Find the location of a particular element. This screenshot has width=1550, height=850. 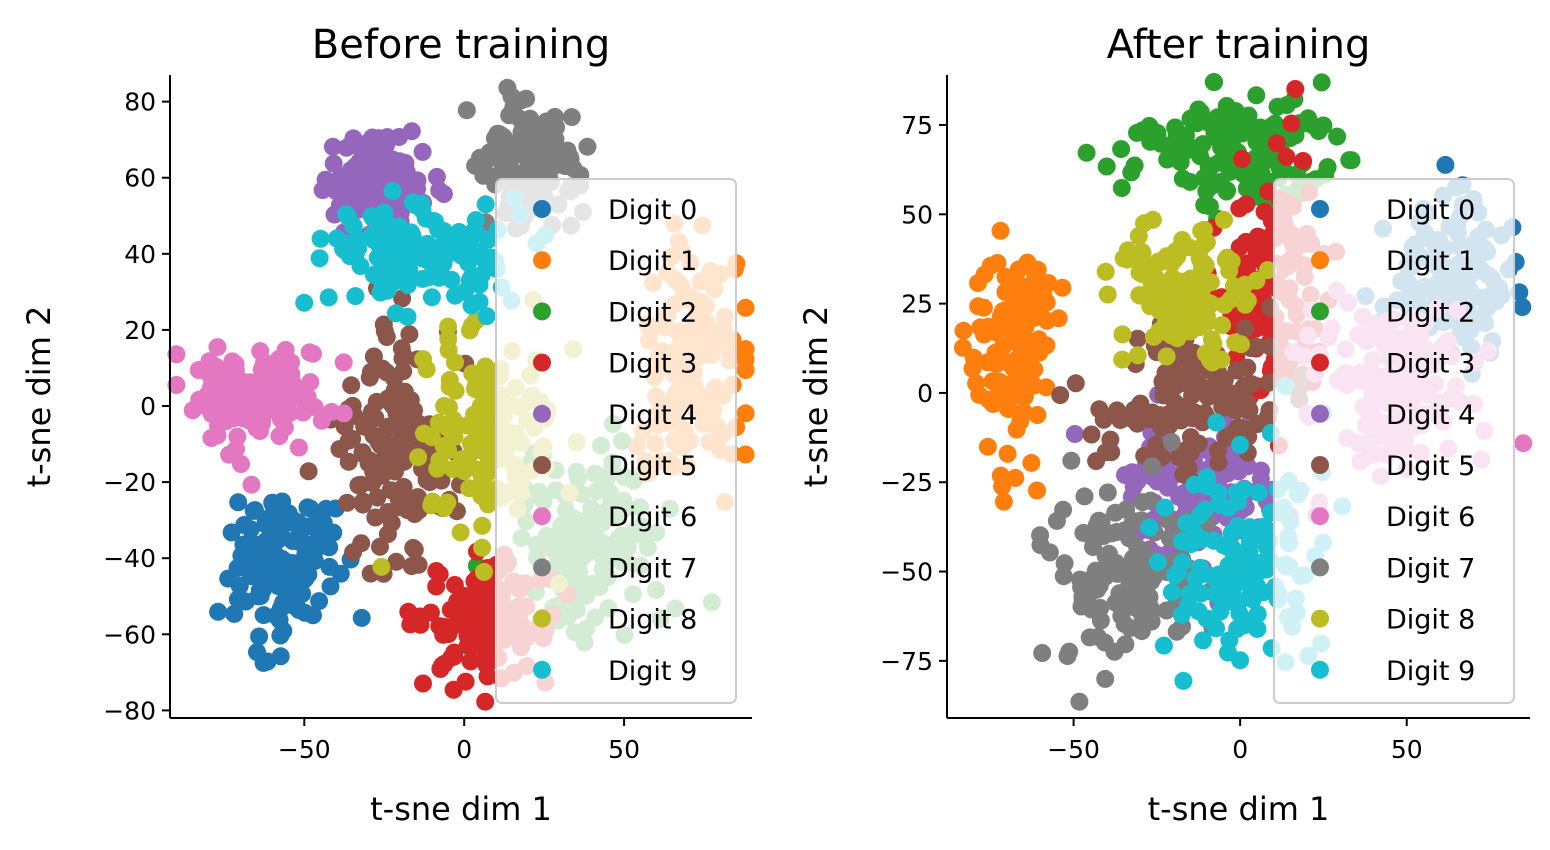

before-training-title: Before training is located at coordinates (461, 45).